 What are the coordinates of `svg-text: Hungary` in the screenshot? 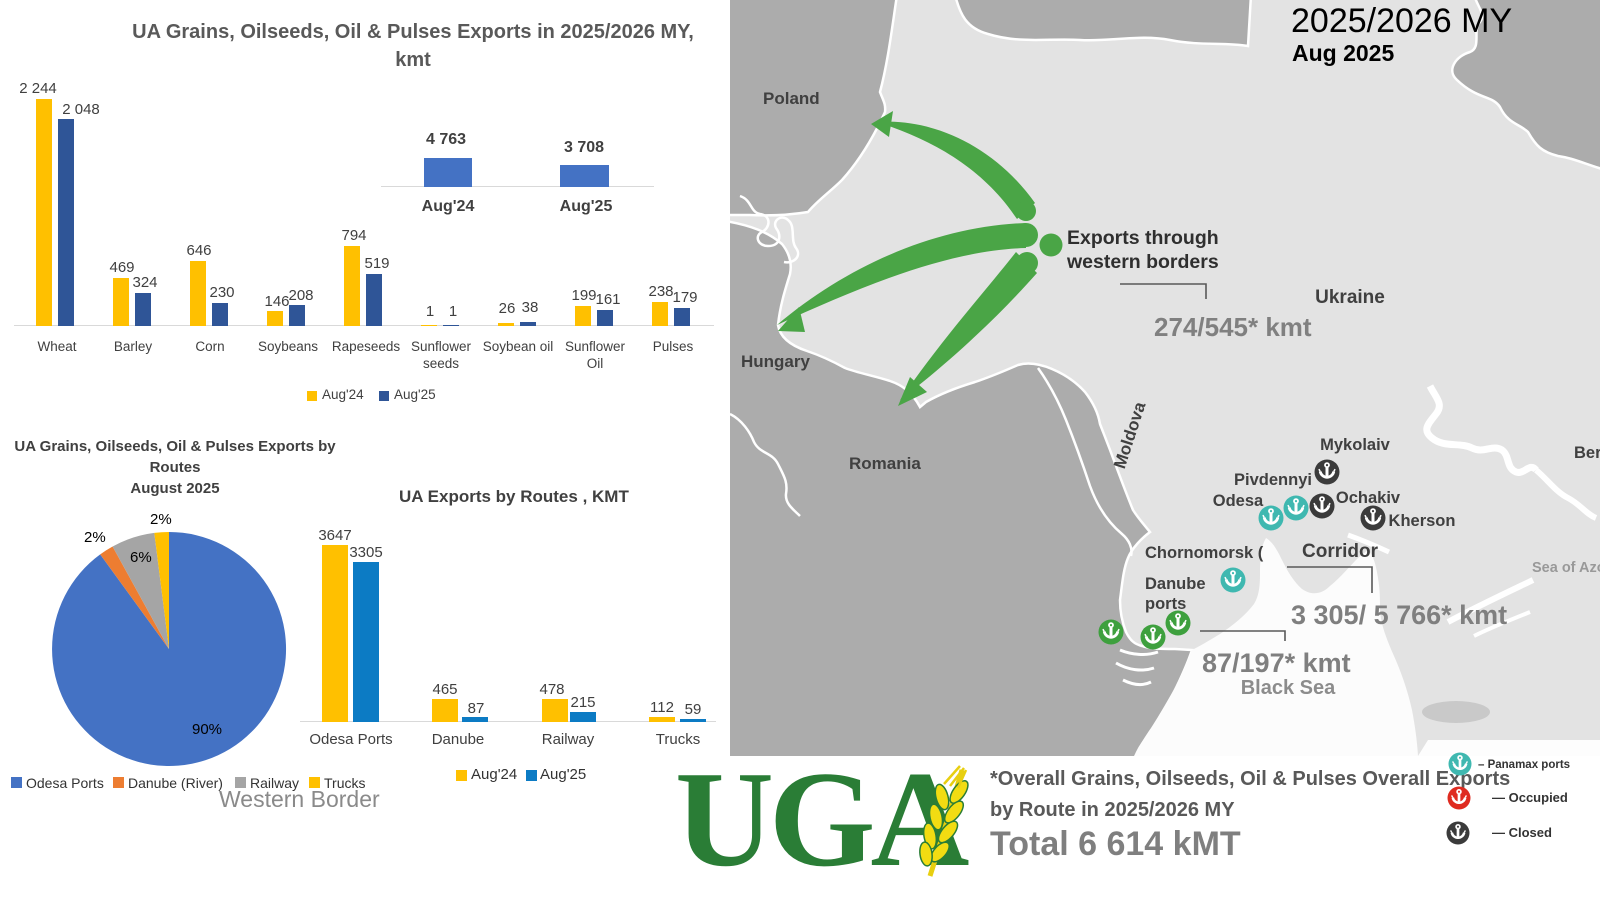 It's located at (776, 361).